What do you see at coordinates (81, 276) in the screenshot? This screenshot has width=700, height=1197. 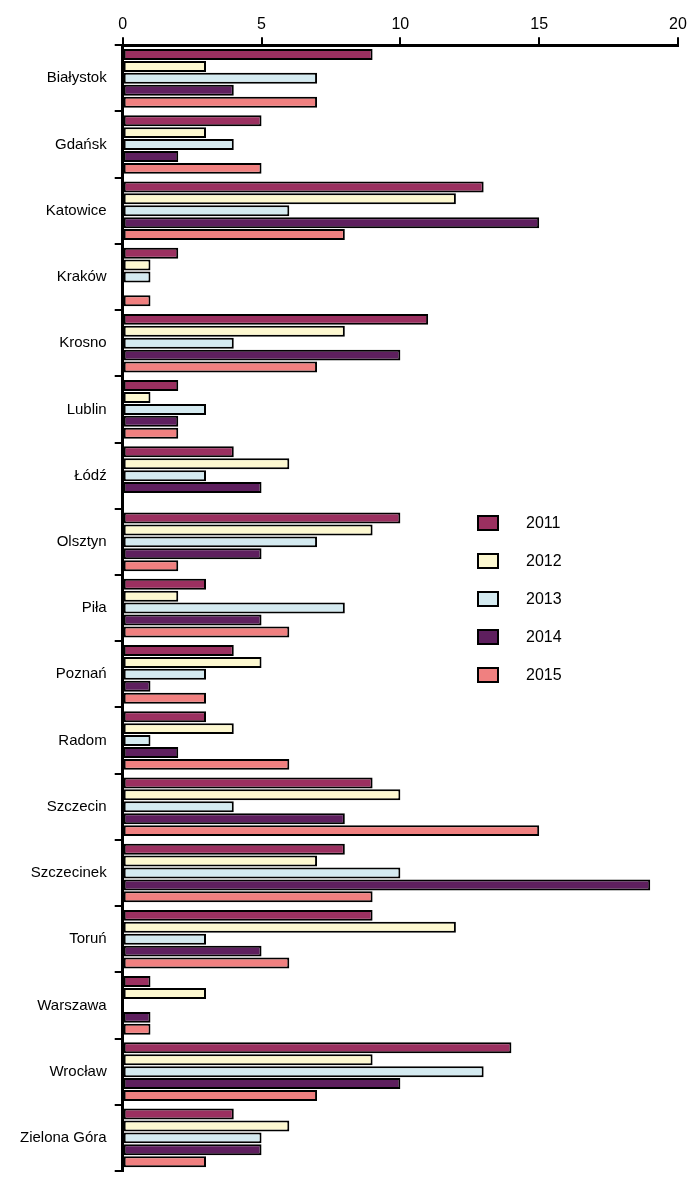 I see `y-tick-label: Kraków` at bounding box center [81, 276].